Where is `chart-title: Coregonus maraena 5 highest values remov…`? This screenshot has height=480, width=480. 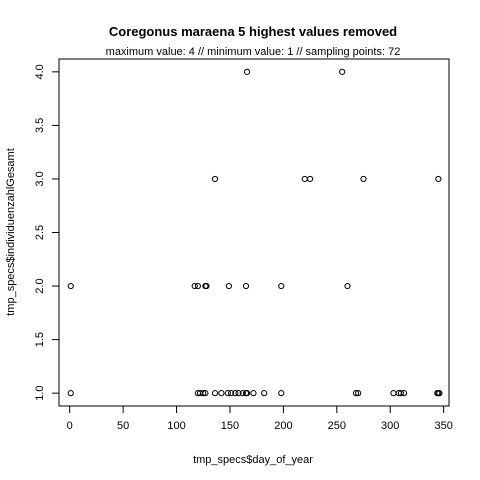 chart-title: Coregonus maraena 5 highest values remov… is located at coordinates (253, 31).